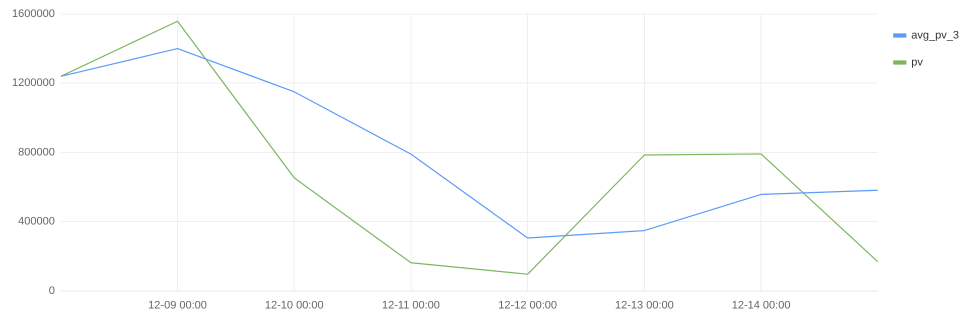 The height and width of the screenshot is (324, 973). Describe the element at coordinates (33, 14) in the screenshot. I see `y-tick-label: 1600000` at that location.